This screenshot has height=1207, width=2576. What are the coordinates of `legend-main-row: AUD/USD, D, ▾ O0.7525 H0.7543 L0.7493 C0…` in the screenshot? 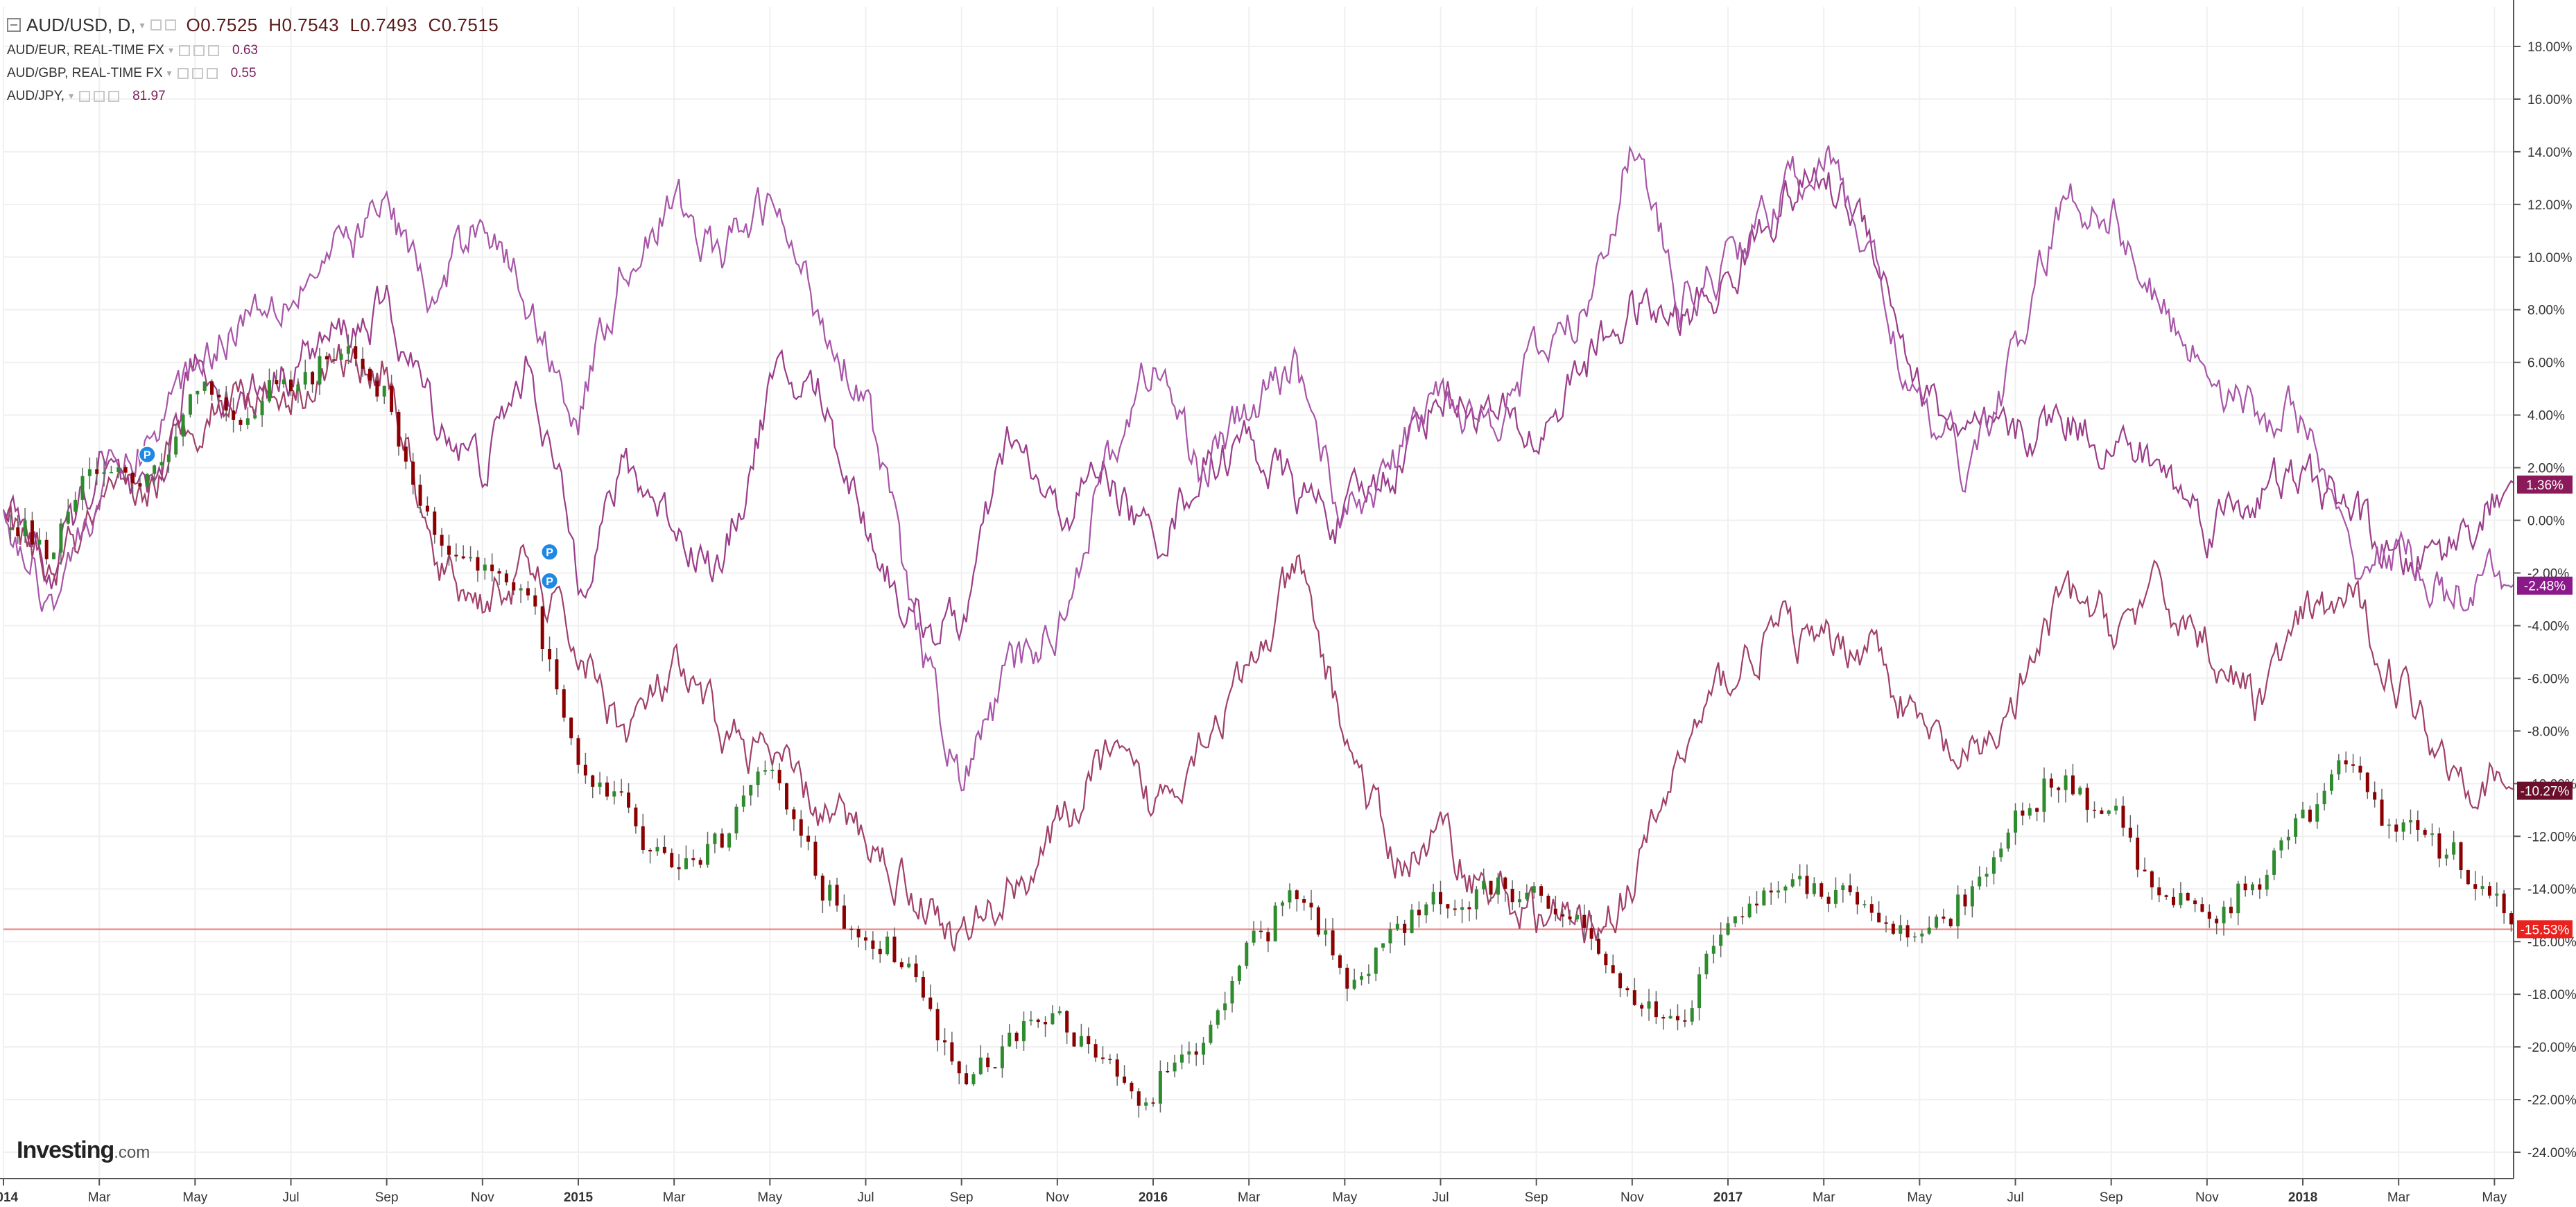 It's located at (253, 25).